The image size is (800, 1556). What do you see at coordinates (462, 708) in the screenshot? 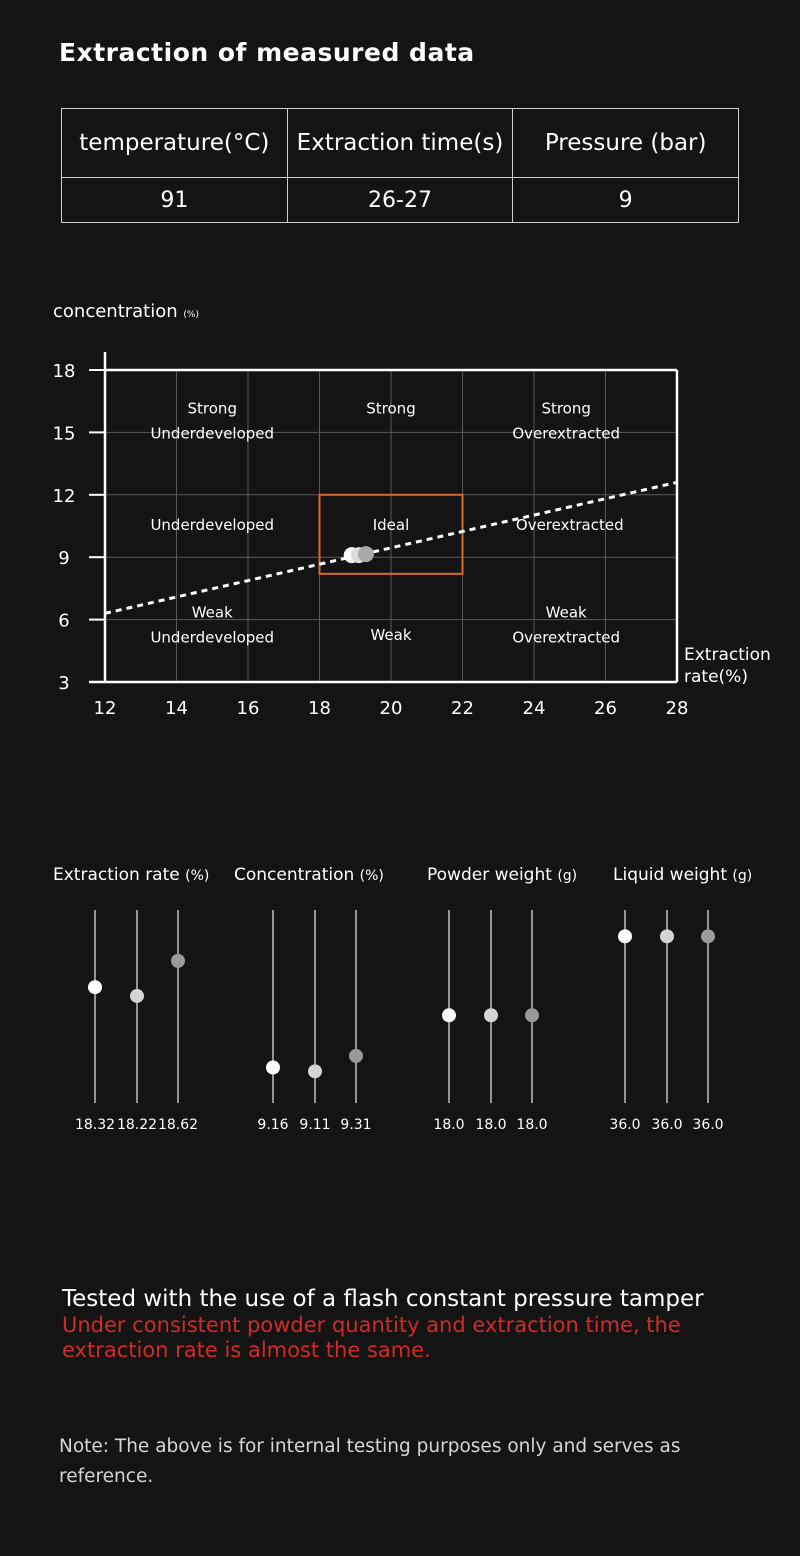
I see `x-tick-label: 22` at bounding box center [462, 708].